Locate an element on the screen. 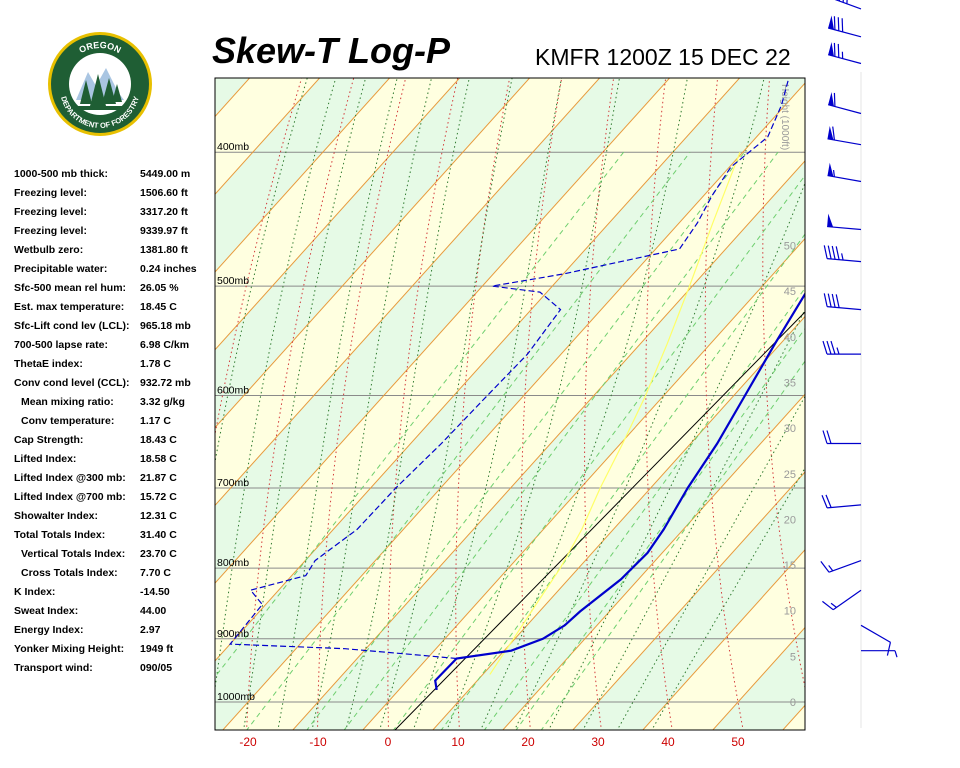 Image resolution: width=960 pixels, height=768 pixels. pressure-tick-label: 800mb is located at coordinates (233, 563).